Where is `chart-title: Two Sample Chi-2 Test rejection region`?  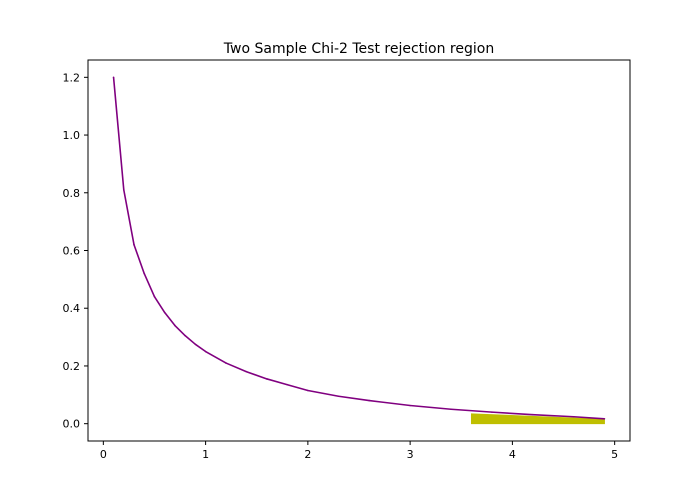 chart-title: Two Sample Chi-2 Test rejection region is located at coordinates (358, 49).